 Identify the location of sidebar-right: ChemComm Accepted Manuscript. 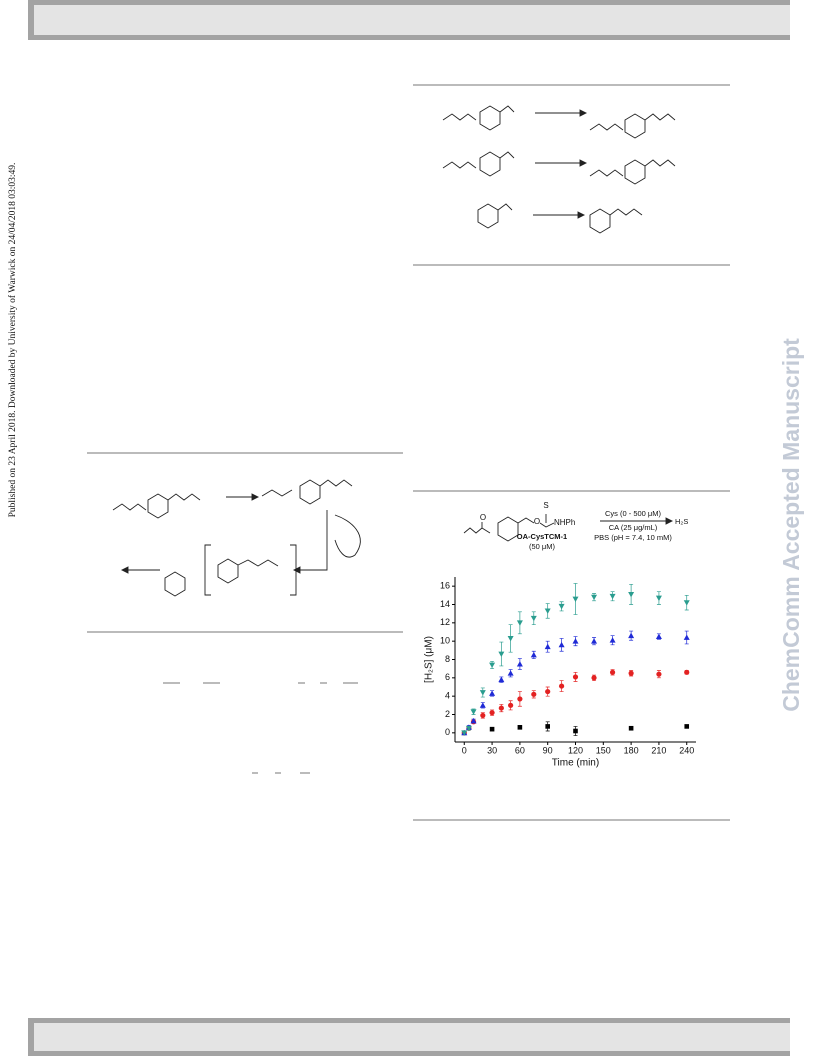
(791, 525).